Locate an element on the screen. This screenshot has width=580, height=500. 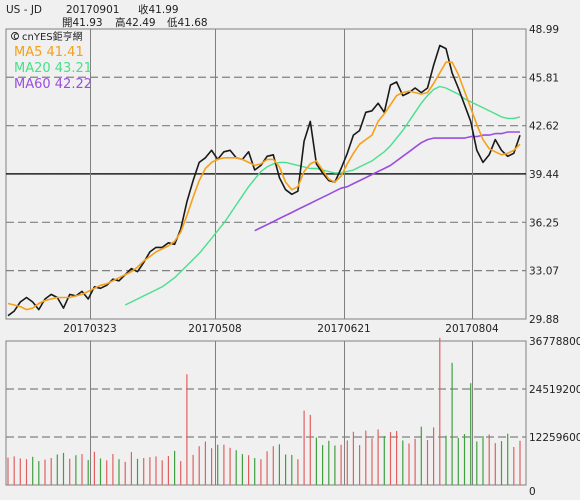
price-x-tick: 20170508 is located at coordinates (214, 329).